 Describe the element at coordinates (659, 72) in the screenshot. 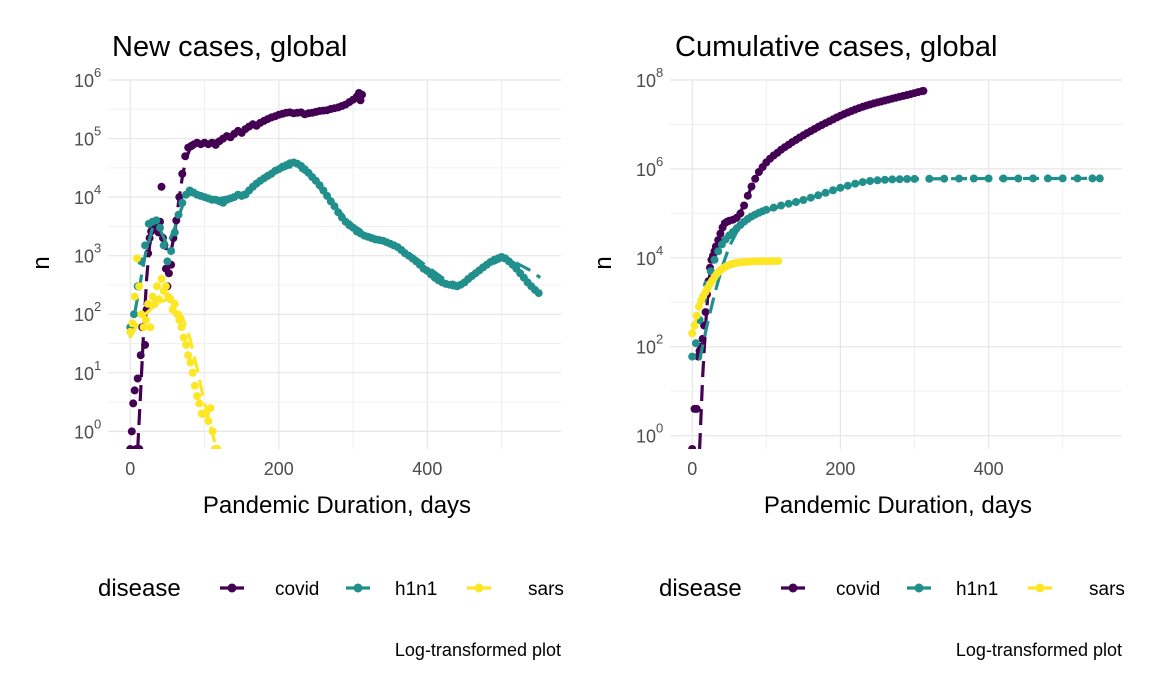

I see `y-tick-exponent: 8` at that location.